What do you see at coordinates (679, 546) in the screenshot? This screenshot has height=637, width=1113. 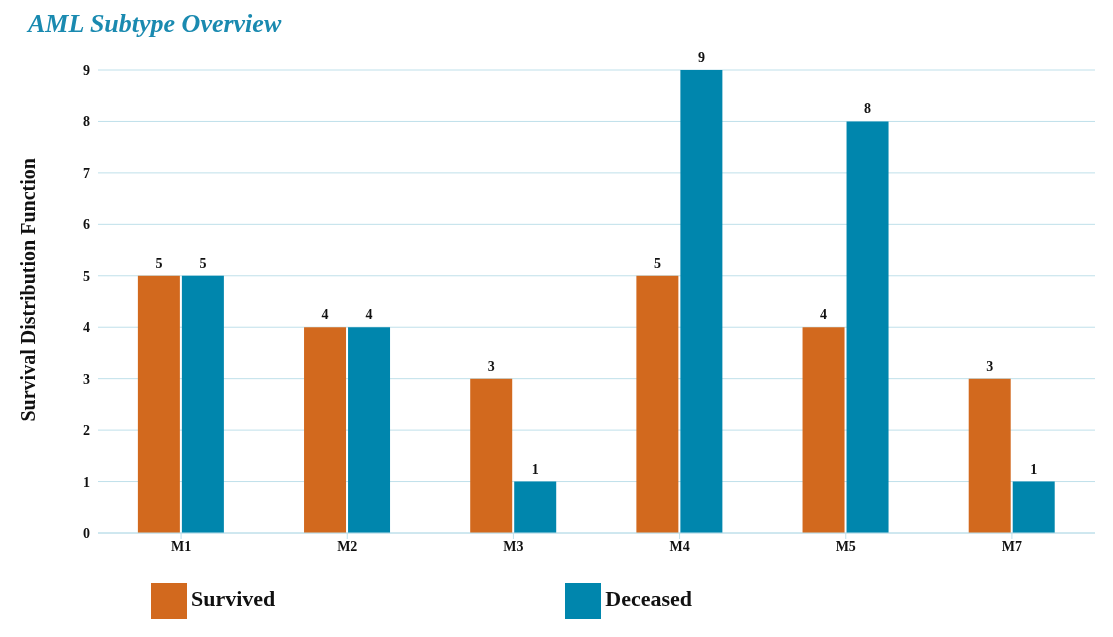 I see `x-tick-label: M4` at bounding box center [679, 546].